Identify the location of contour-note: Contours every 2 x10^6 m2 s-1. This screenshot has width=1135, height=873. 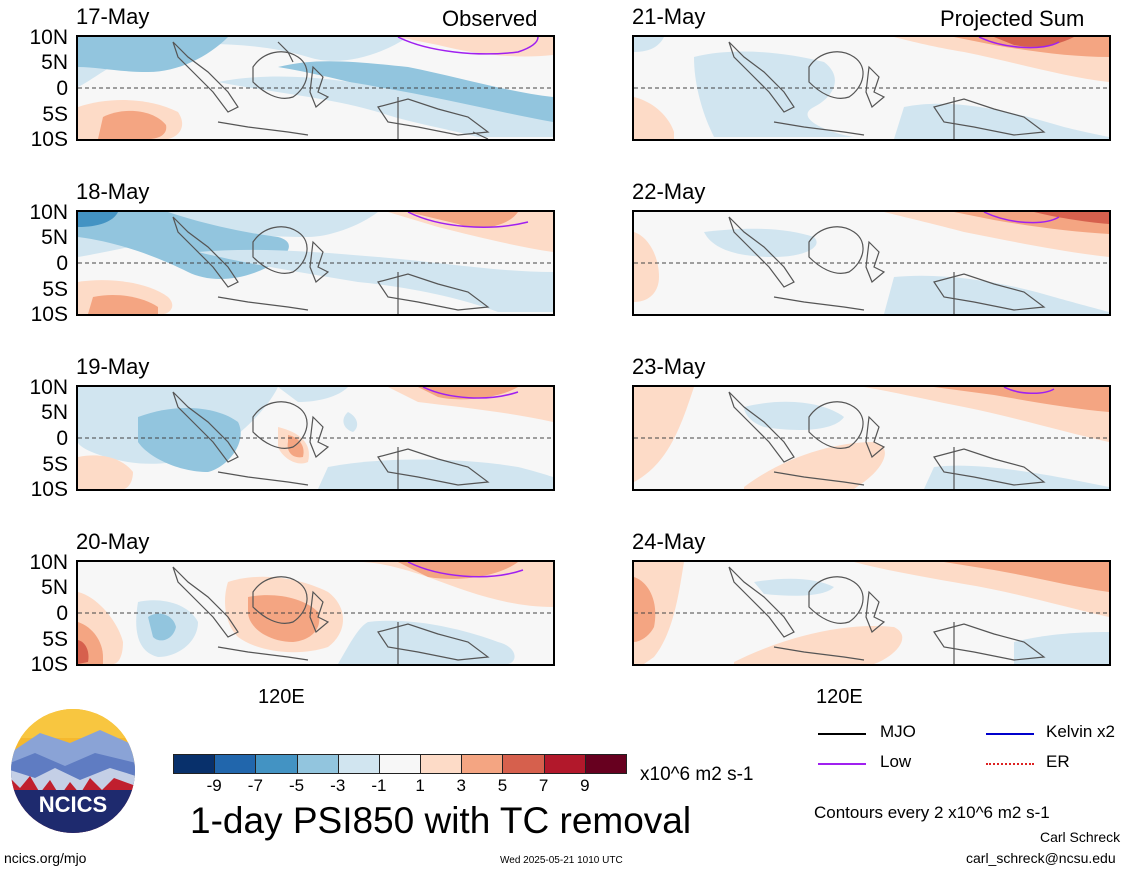
(932, 812).